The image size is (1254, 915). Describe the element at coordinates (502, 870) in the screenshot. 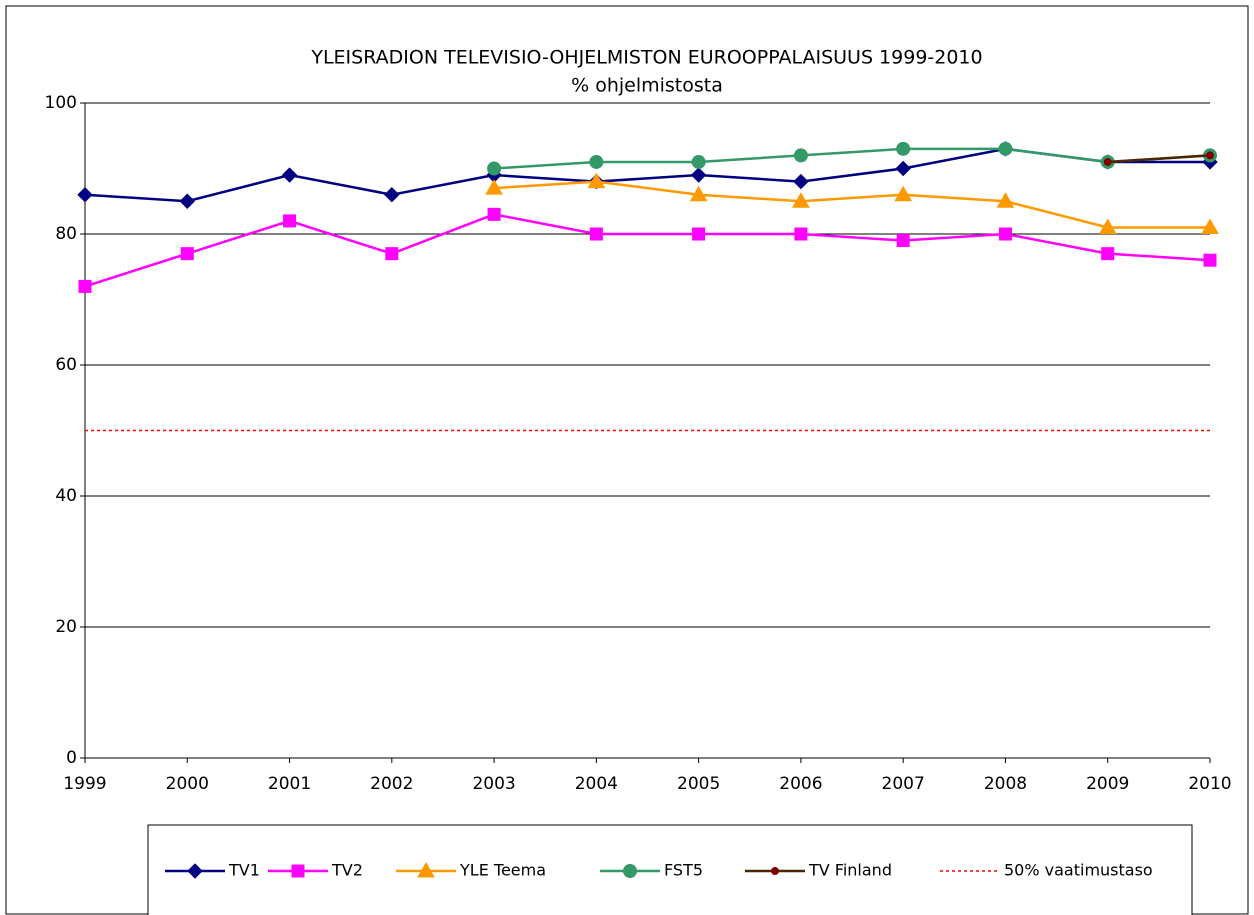

I see `legend-label: YLE Teema` at that location.